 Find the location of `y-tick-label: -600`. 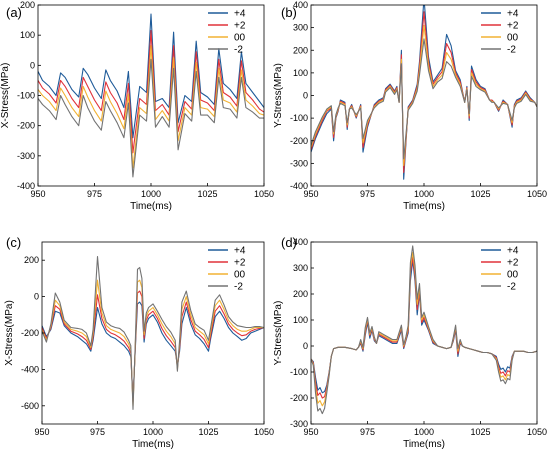

y-tick-label: -600 is located at coordinates (30, 406).